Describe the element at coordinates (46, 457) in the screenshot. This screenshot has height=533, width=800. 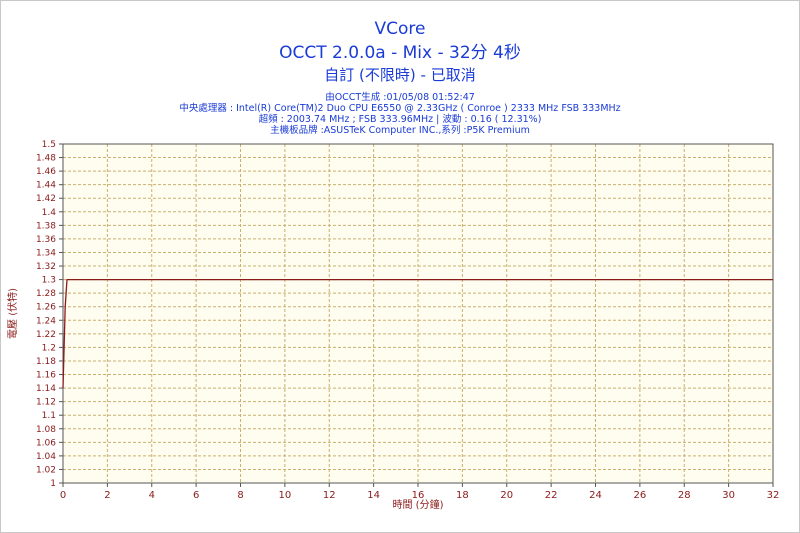
I see `y-tick-label: 1.04` at that location.